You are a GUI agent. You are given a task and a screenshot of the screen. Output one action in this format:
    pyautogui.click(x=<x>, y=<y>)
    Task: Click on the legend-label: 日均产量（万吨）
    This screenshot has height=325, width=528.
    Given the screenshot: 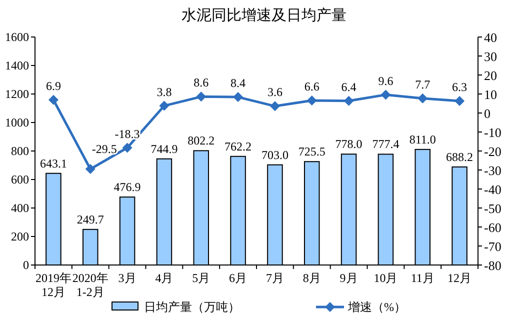 What is the action you would take?
    pyautogui.click(x=192, y=307)
    